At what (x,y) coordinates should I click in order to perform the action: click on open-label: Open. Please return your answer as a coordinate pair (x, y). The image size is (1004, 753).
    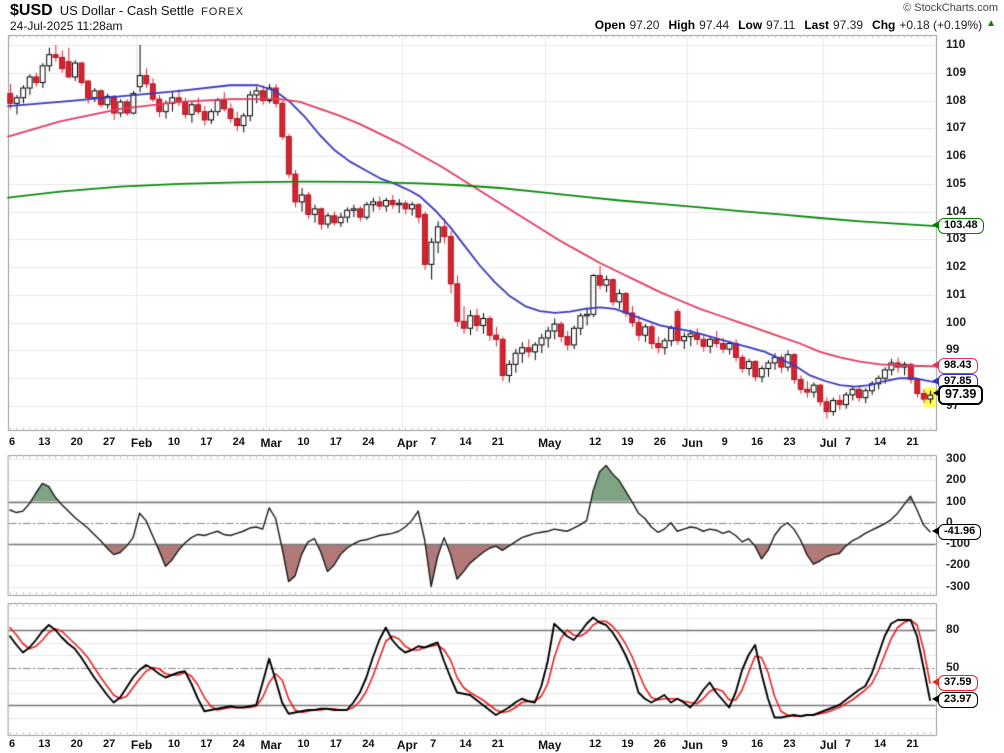
    Looking at the image, I should click on (610, 25).